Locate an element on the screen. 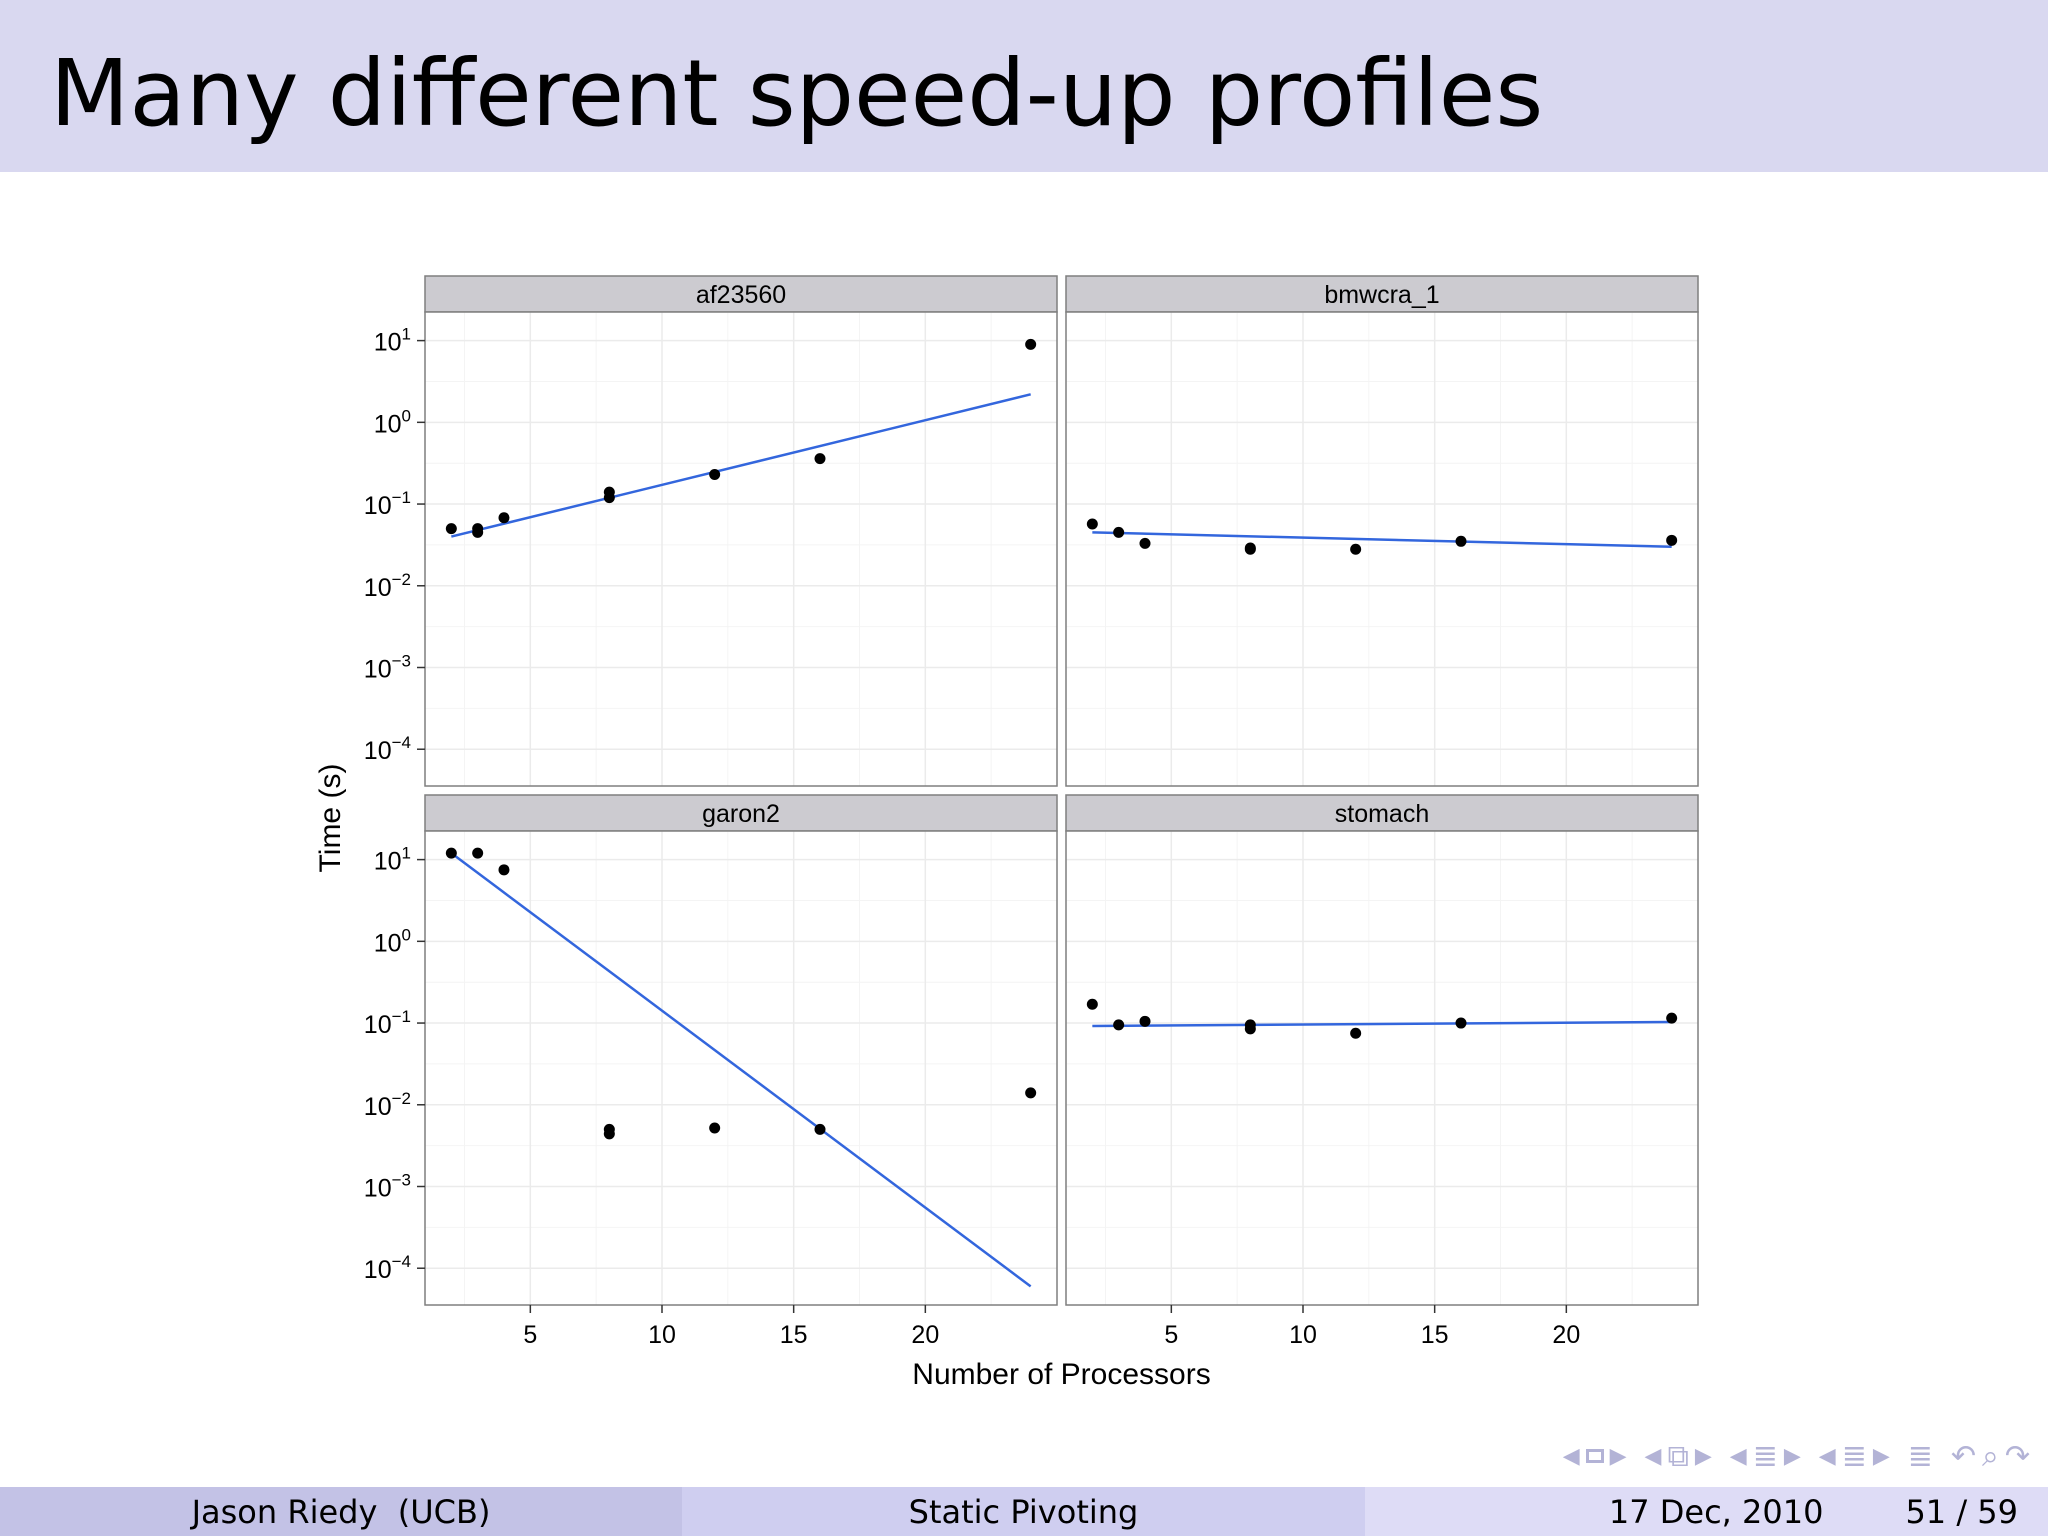 The width and height of the screenshot is (2048, 1536). panel-stomach: stomach 5 10 15 20 is located at coordinates (1382, 1071).